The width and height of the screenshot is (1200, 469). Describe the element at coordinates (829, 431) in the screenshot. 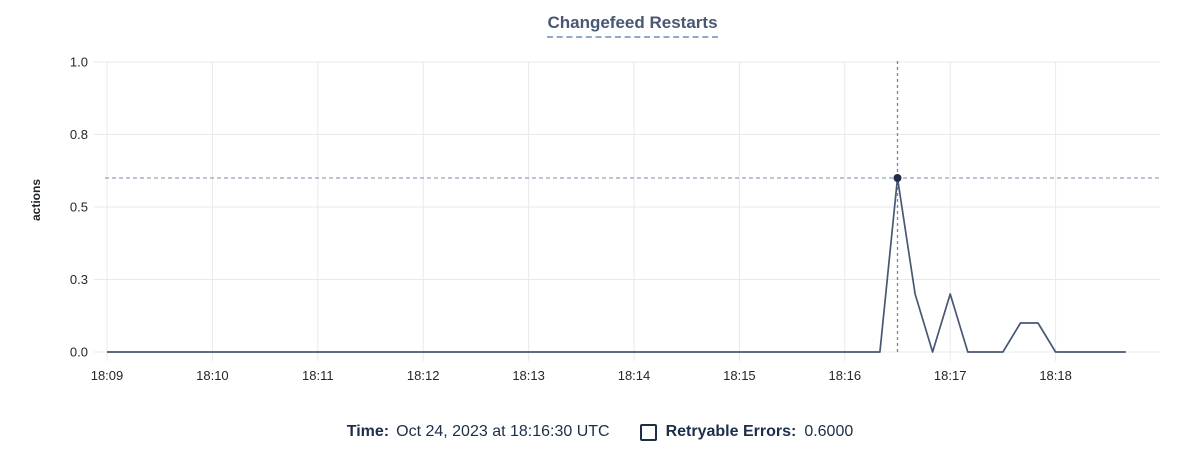

I see `legend-series-value: 0.6000` at that location.